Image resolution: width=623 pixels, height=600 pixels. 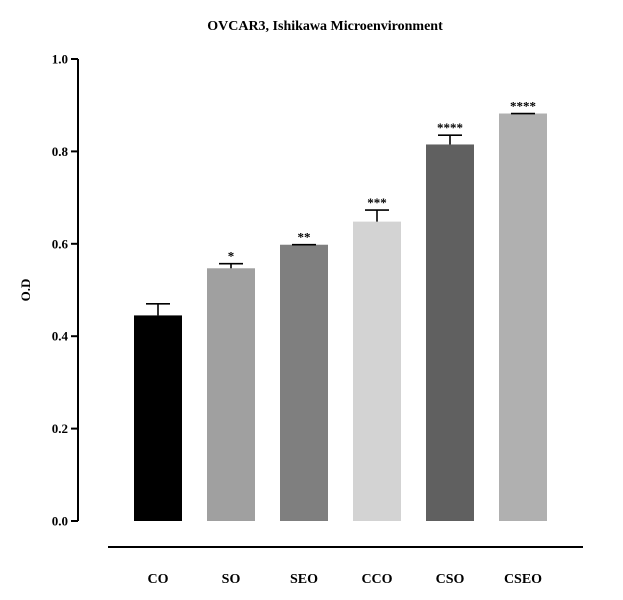 I want to click on bar-cso, so click(x=450, y=332).